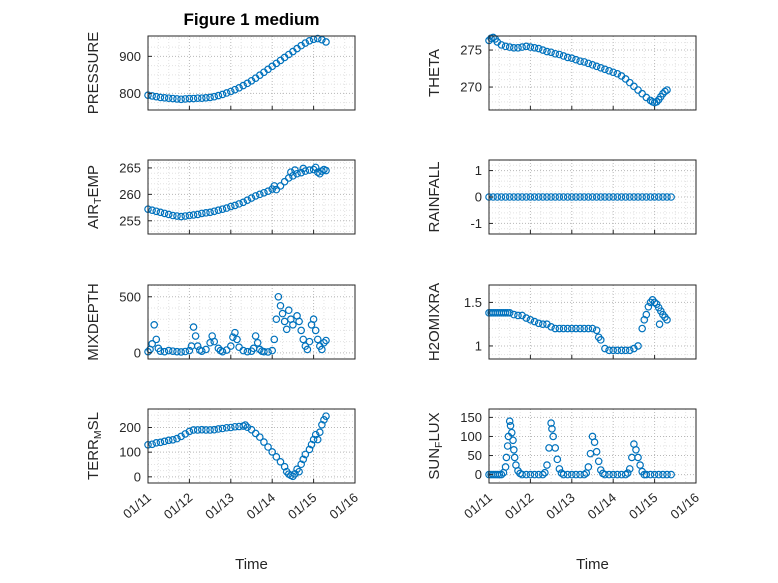  I want to click on airtemp-points, so click(237, 192).